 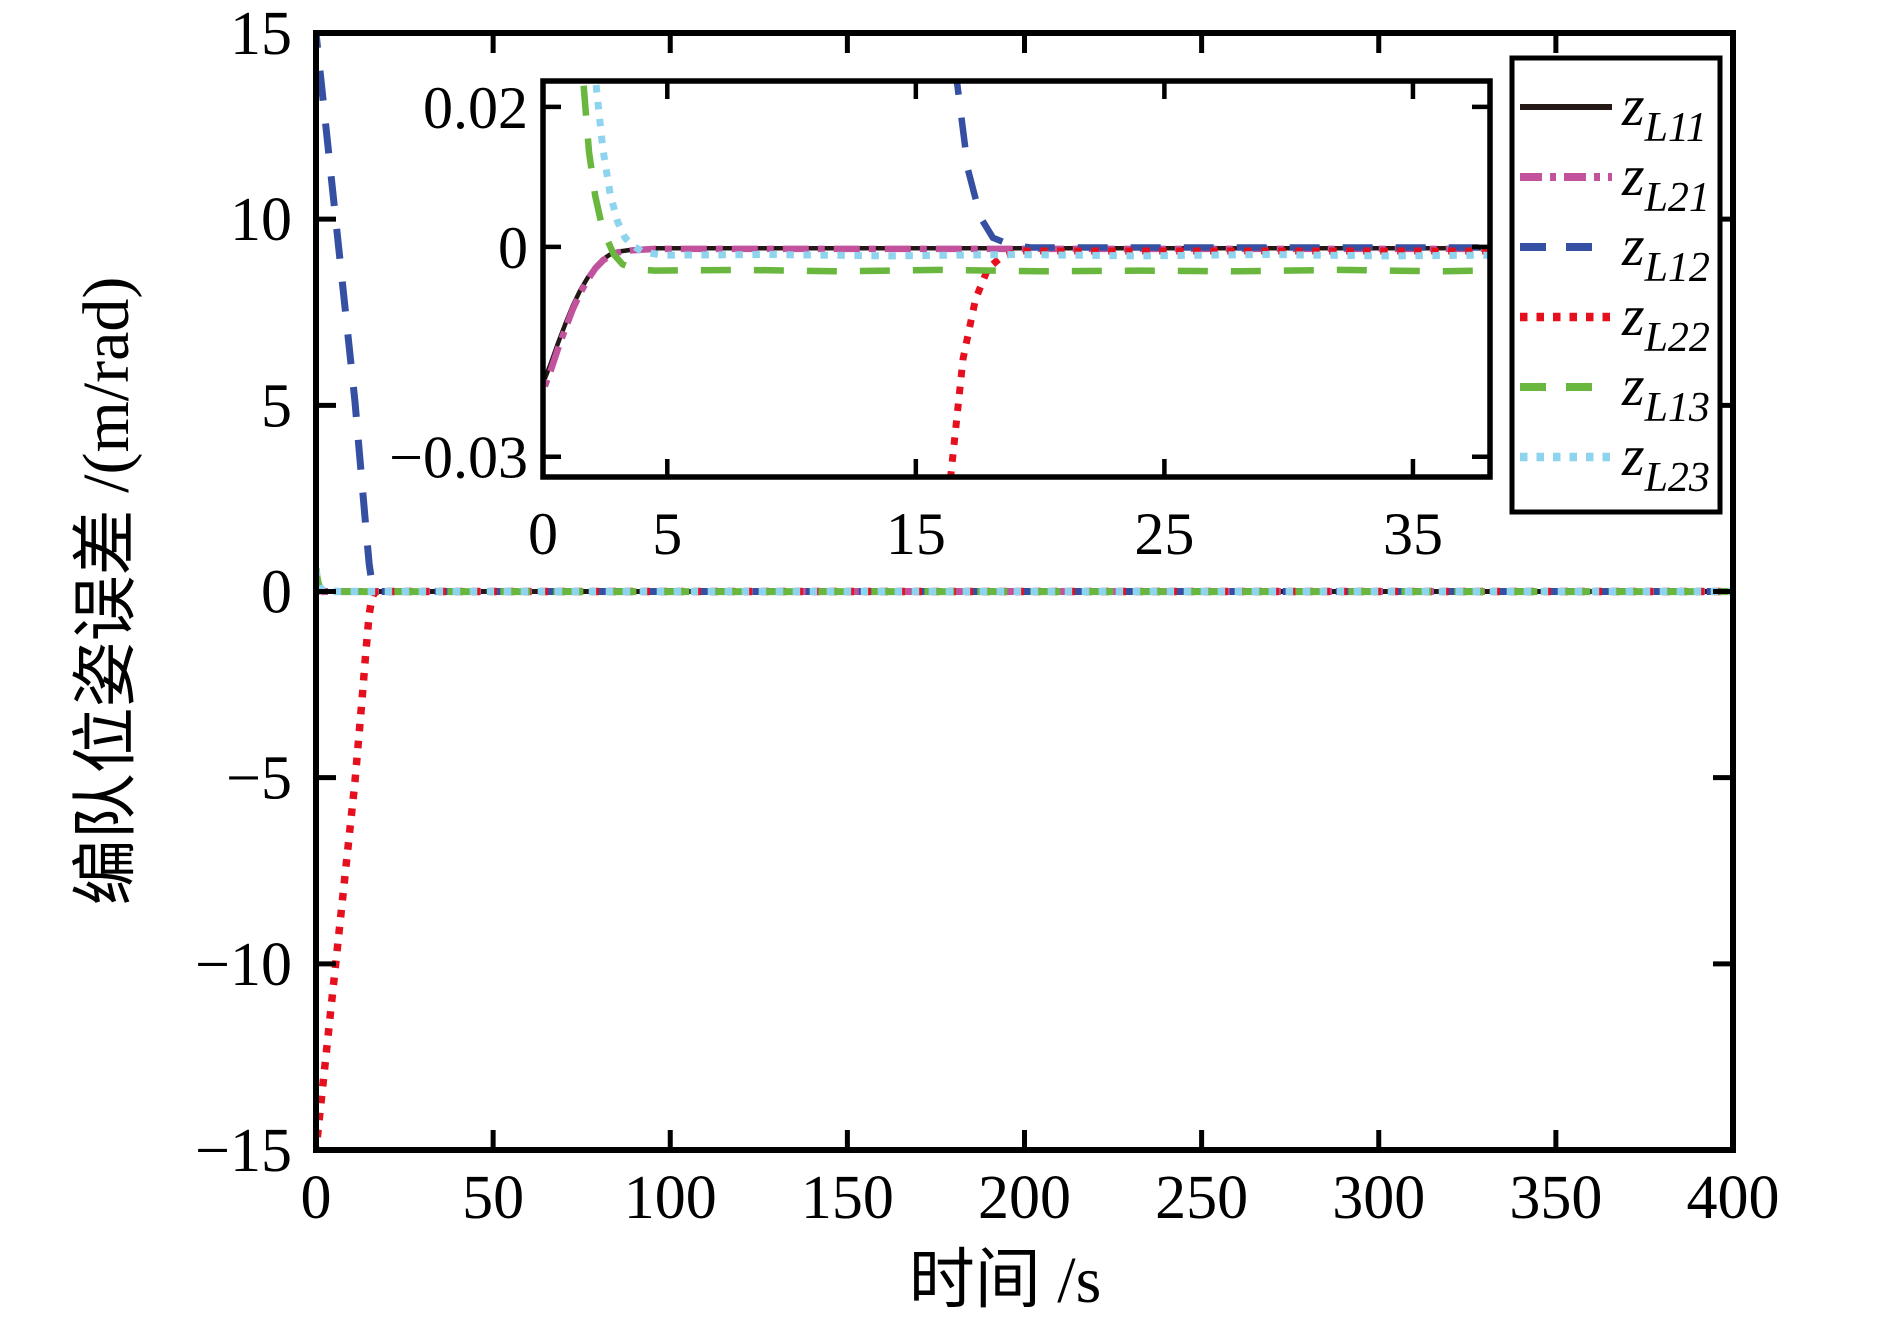 What do you see at coordinates (513, 248) in the screenshot?
I see `inset-y-tick-label: 0` at bounding box center [513, 248].